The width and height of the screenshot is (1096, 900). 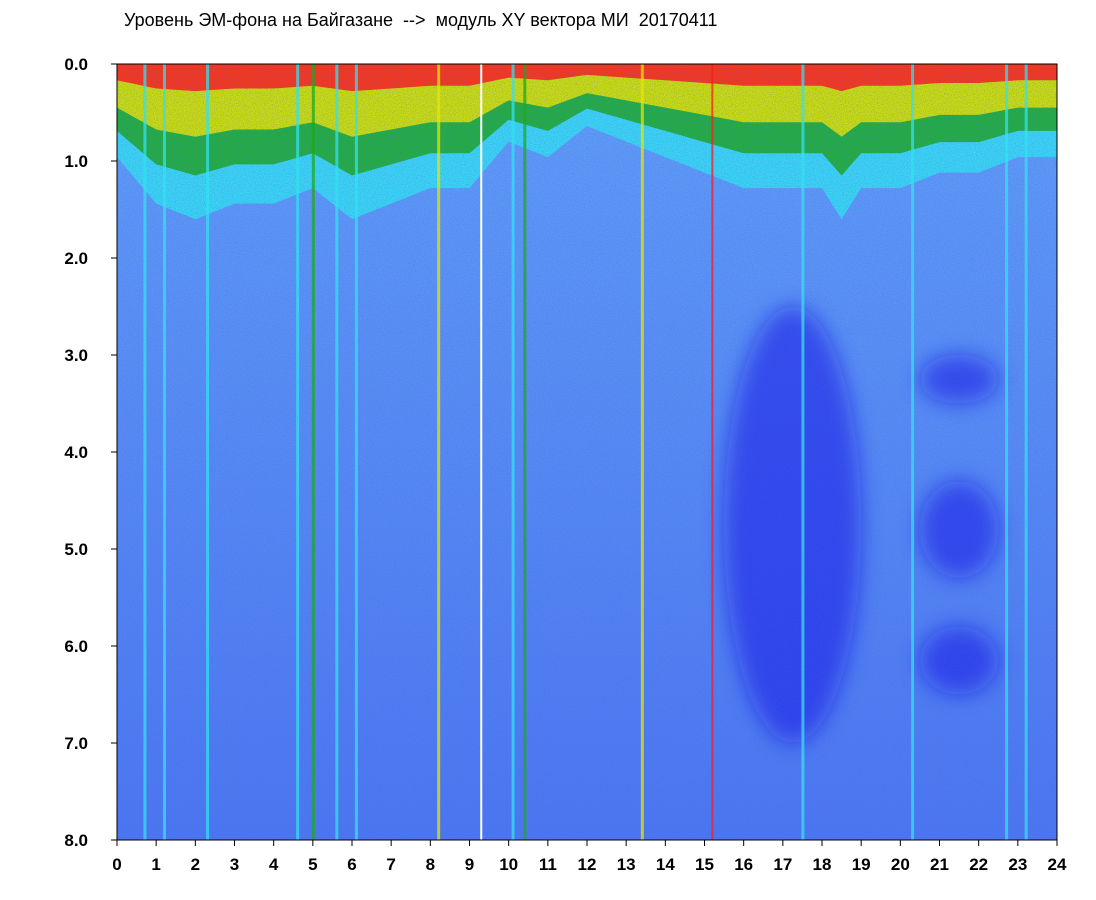 I want to click on y-tick-label-2.0: 2.0, so click(x=76, y=258).